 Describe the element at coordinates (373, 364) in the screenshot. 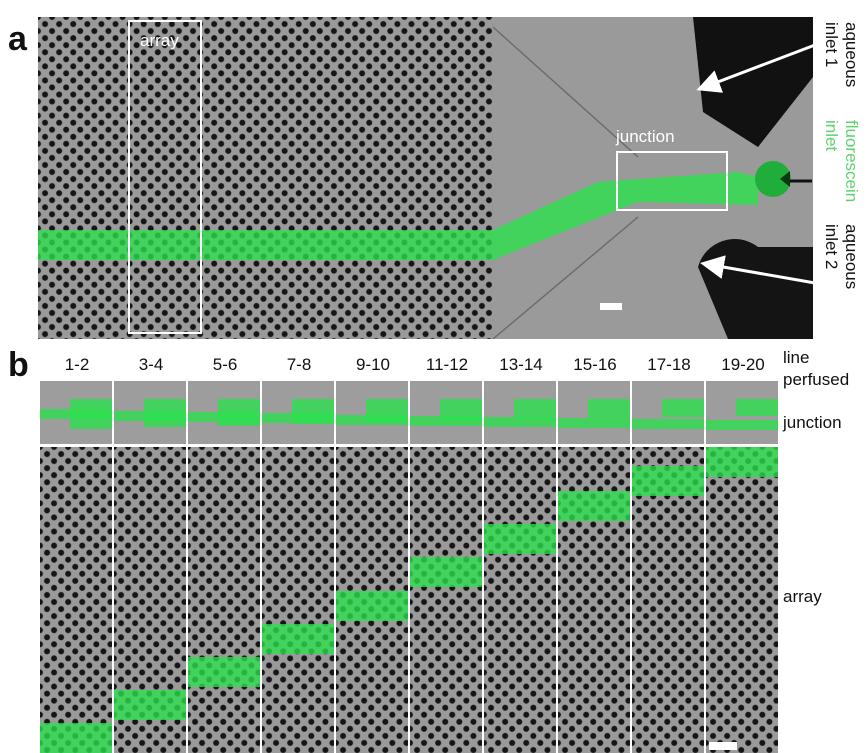

I see `column-label: 9-10` at that location.